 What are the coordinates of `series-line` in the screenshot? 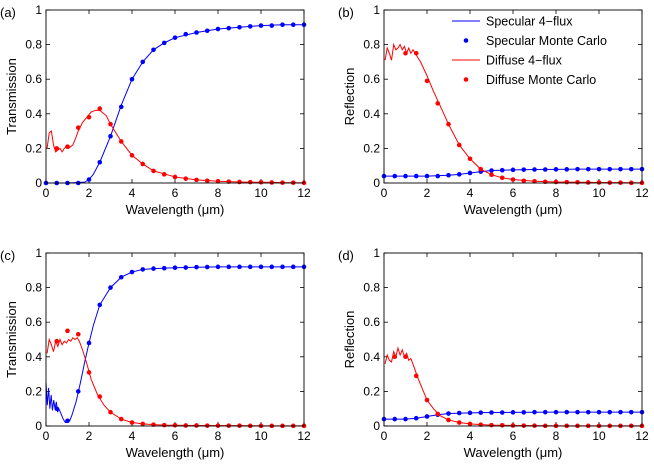 It's located at (175, 146).